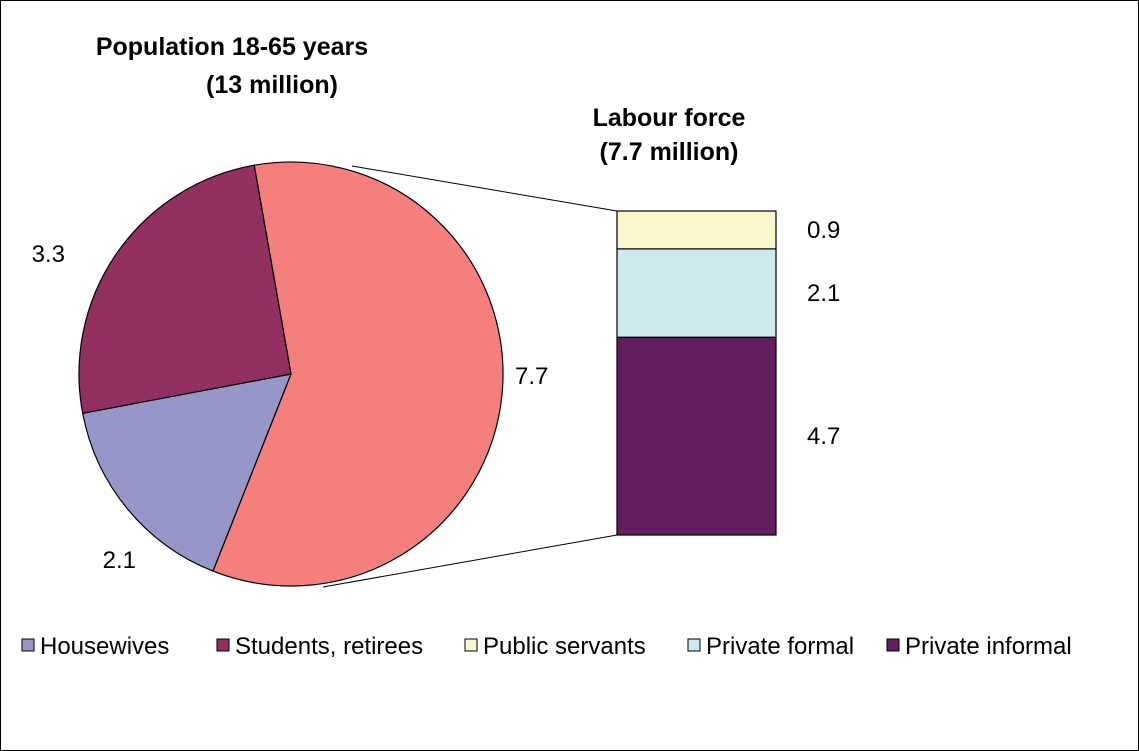 Image resolution: width=1139 pixels, height=751 pixels. I want to click on stacked-bar, so click(696, 373).